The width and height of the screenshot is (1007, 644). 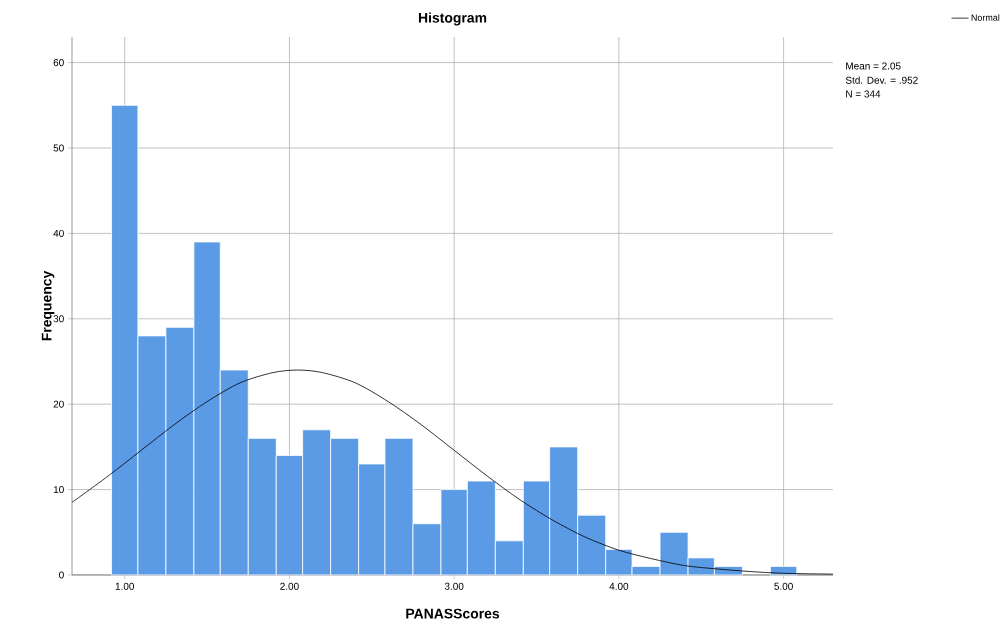 I want to click on y-tick-label: 0, so click(x=61, y=575).